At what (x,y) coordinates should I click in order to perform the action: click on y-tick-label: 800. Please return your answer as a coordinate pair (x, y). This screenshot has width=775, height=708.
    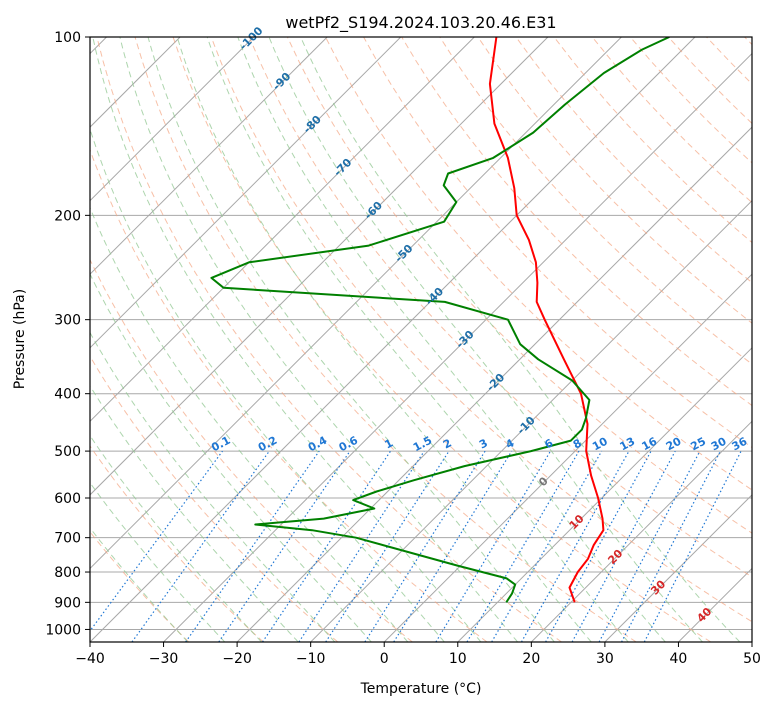
    Looking at the image, I should click on (67, 573).